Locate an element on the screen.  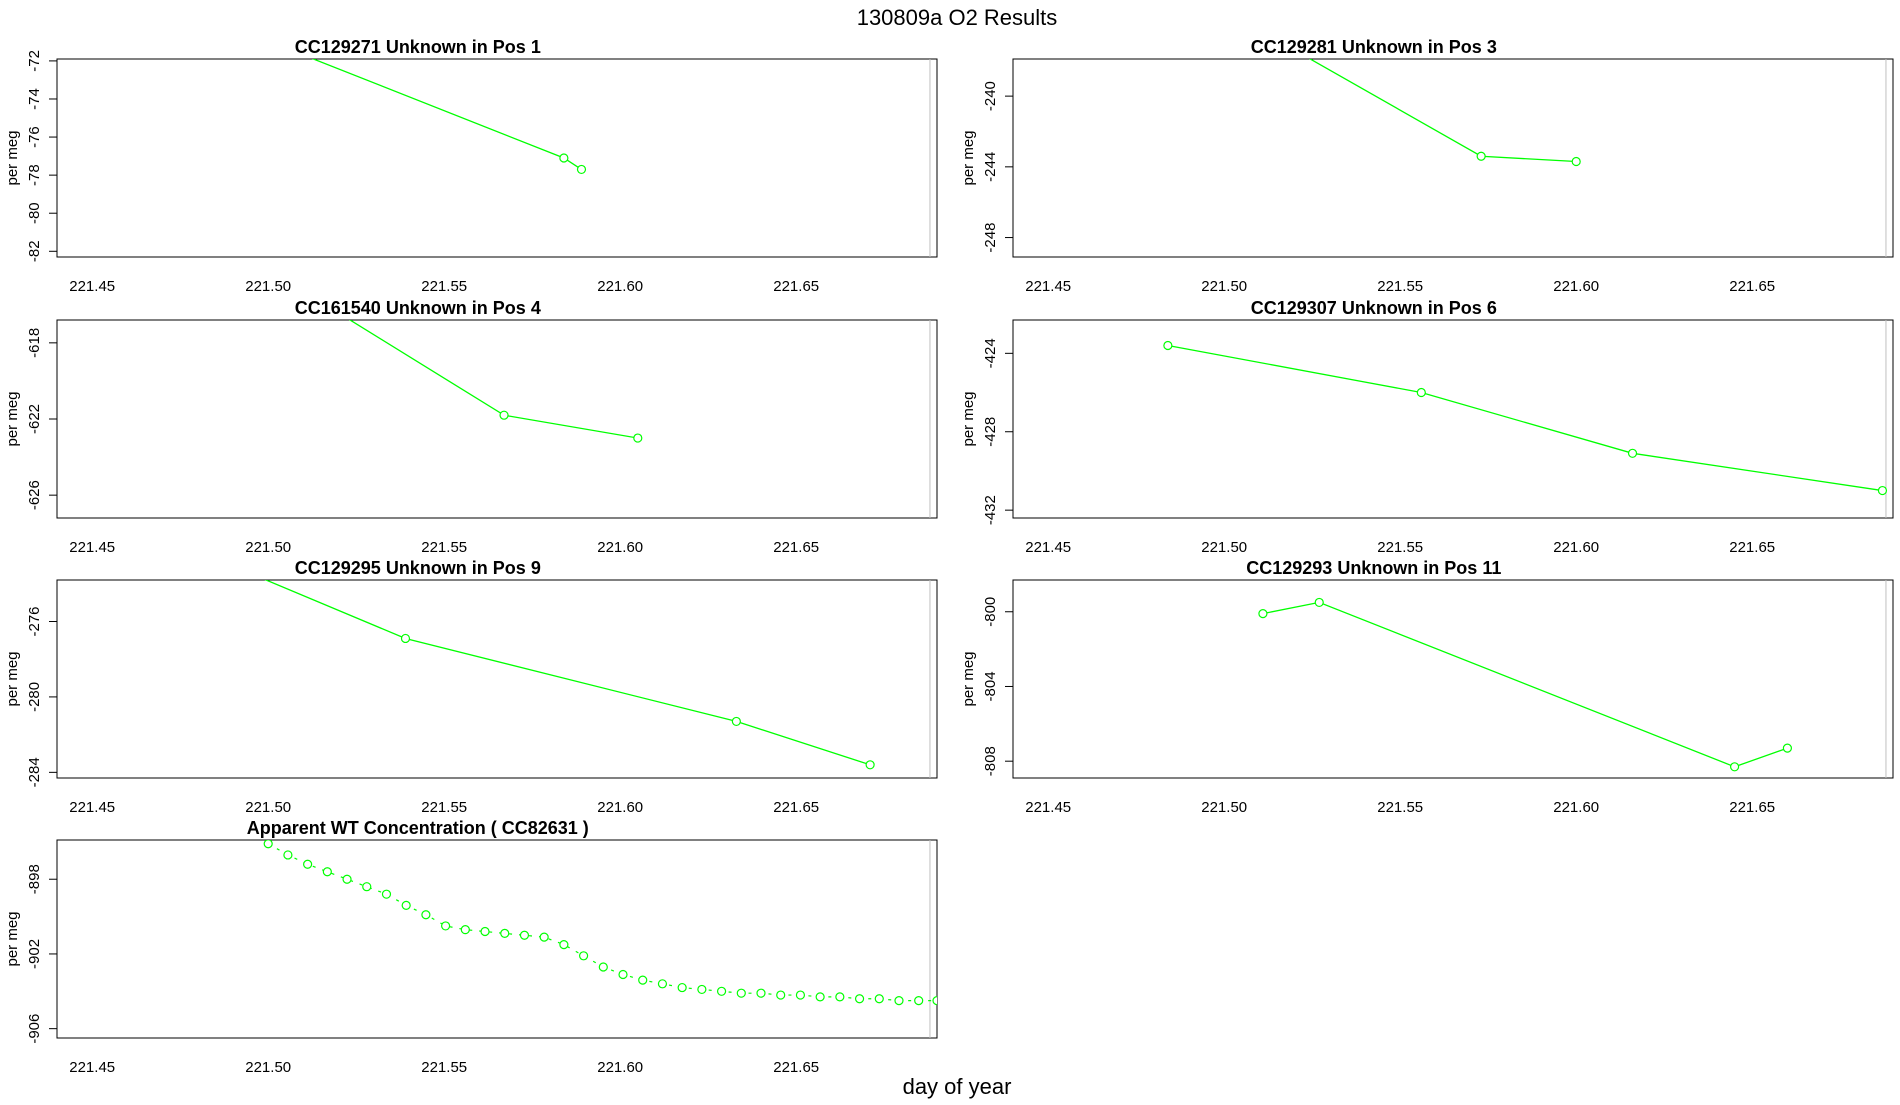
y-tick-label: -244 is located at coordinates (990, 167).